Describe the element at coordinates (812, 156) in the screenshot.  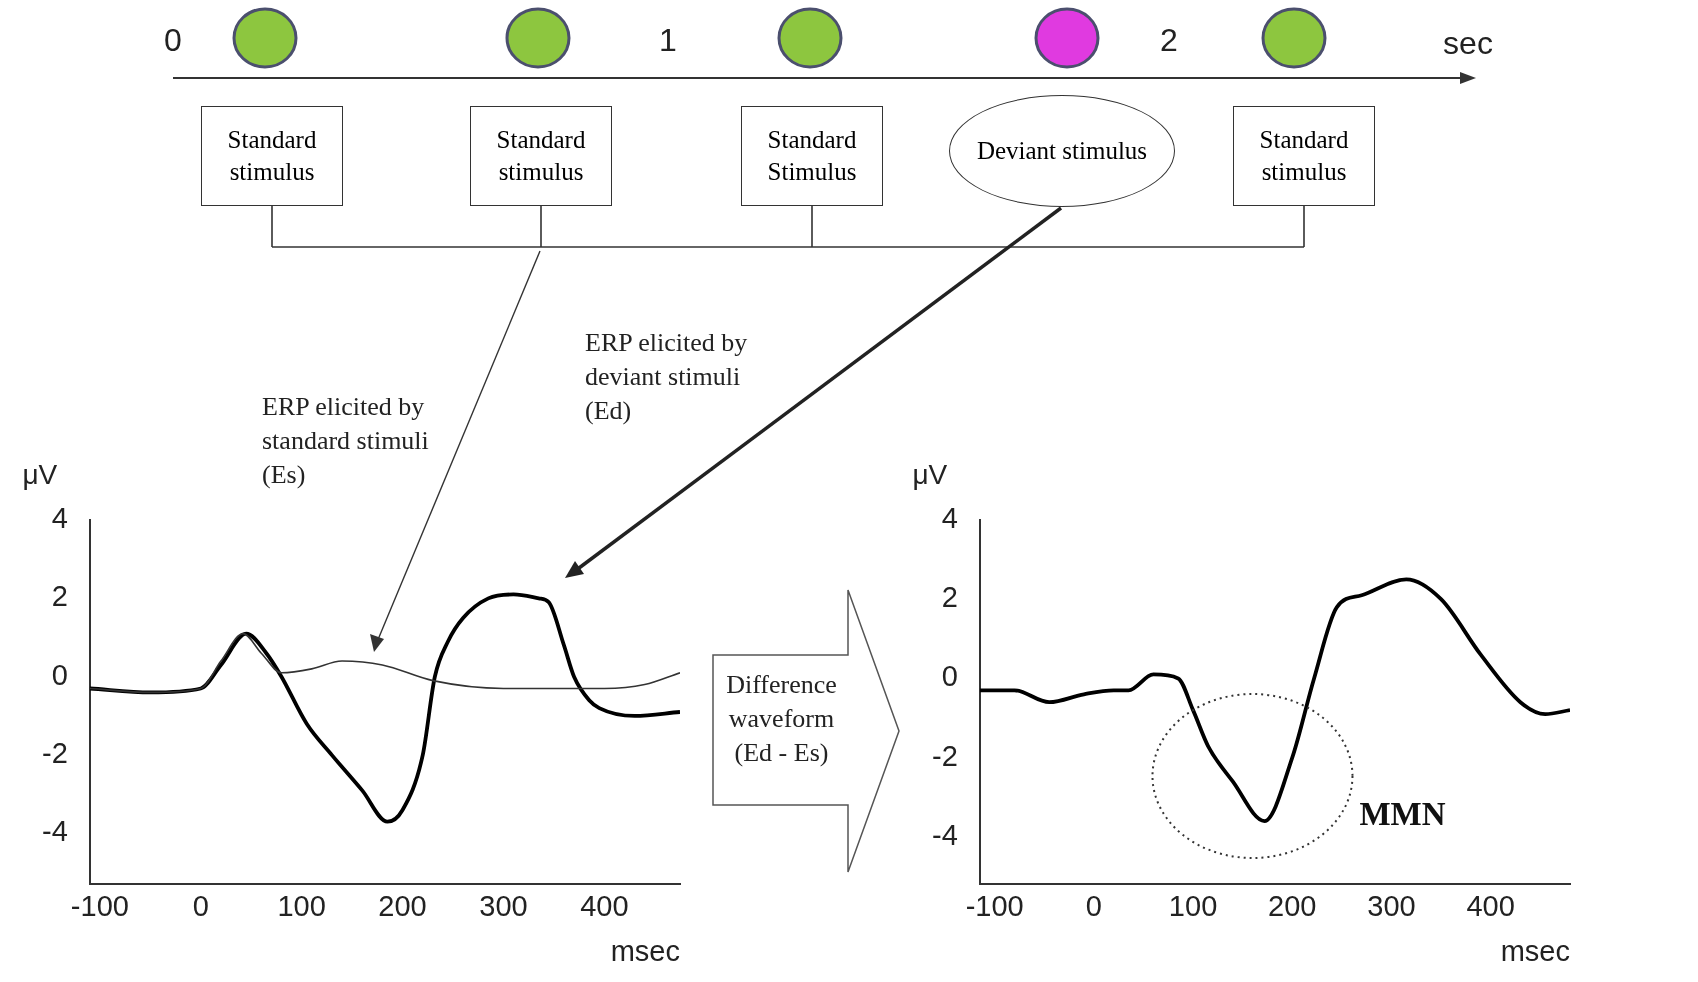
I see `text: Standard Stimulus` at that location.